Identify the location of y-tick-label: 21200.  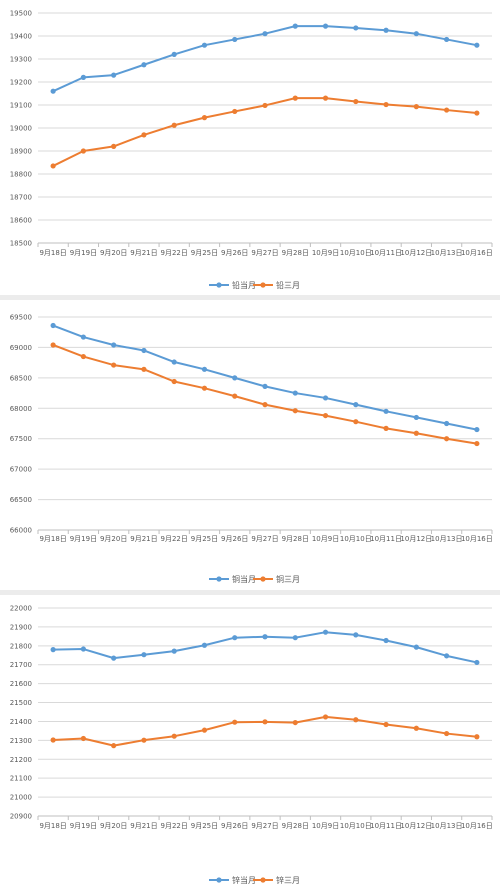
(21, 760).